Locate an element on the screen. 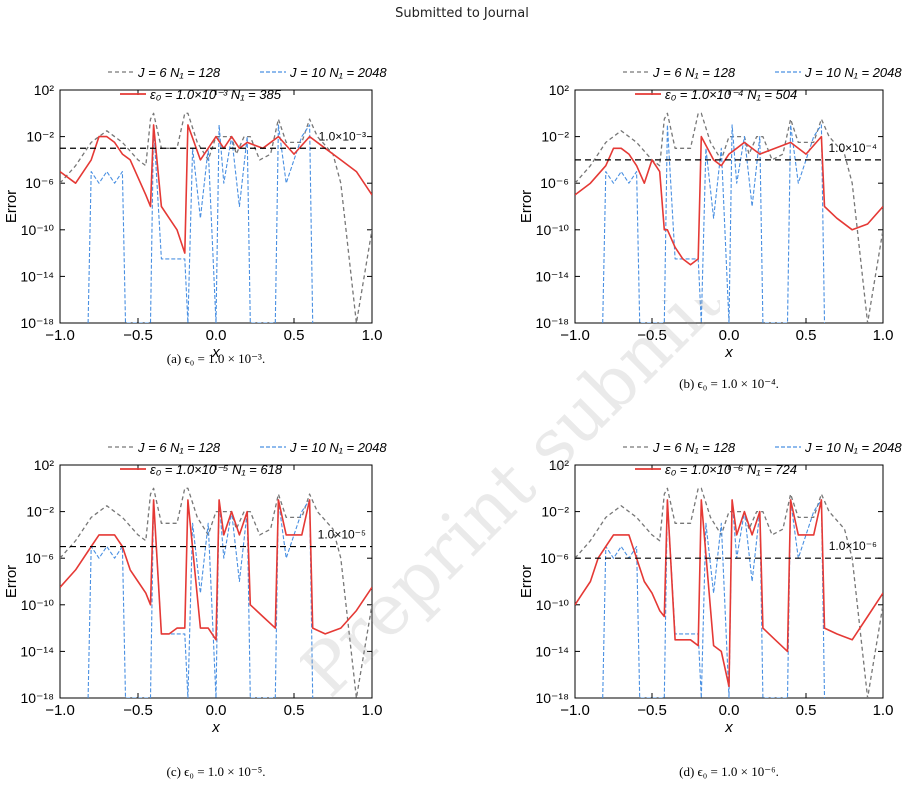  threshold-label: 1.0×10⁻³ is located at coordinates (342, 136).